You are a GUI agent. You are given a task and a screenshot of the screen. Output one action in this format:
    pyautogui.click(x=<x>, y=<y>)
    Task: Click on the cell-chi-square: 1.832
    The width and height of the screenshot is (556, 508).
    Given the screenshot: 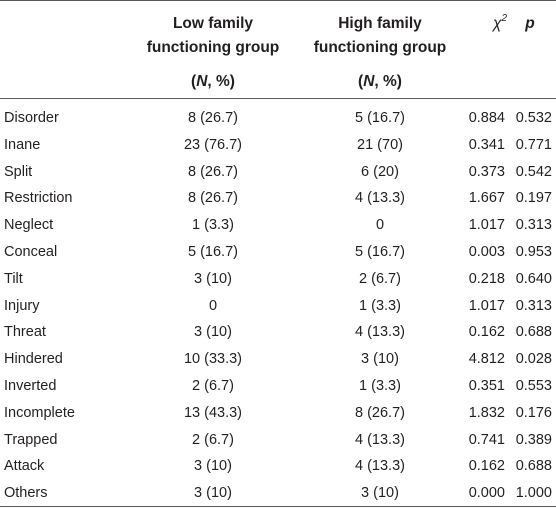 What is the action you would take?
    pyautogui.click(x=486, y=412)
    